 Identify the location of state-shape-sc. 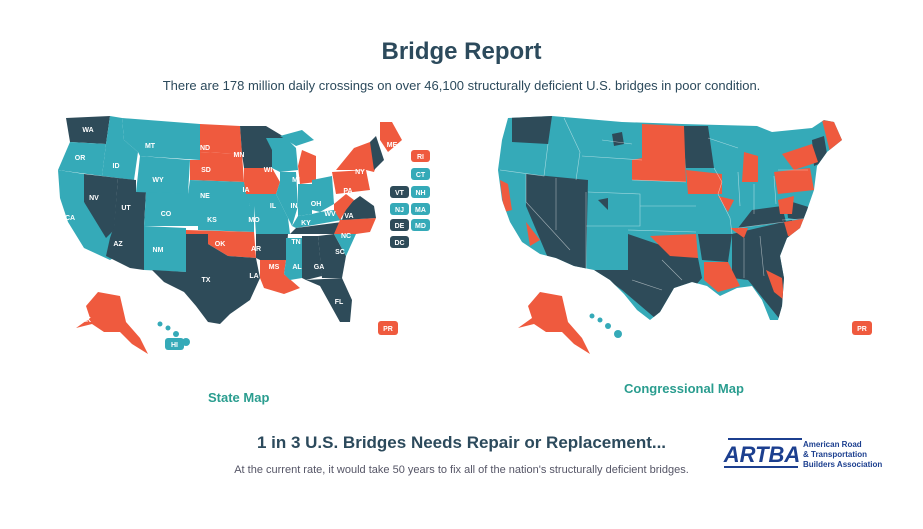
(345, 245).